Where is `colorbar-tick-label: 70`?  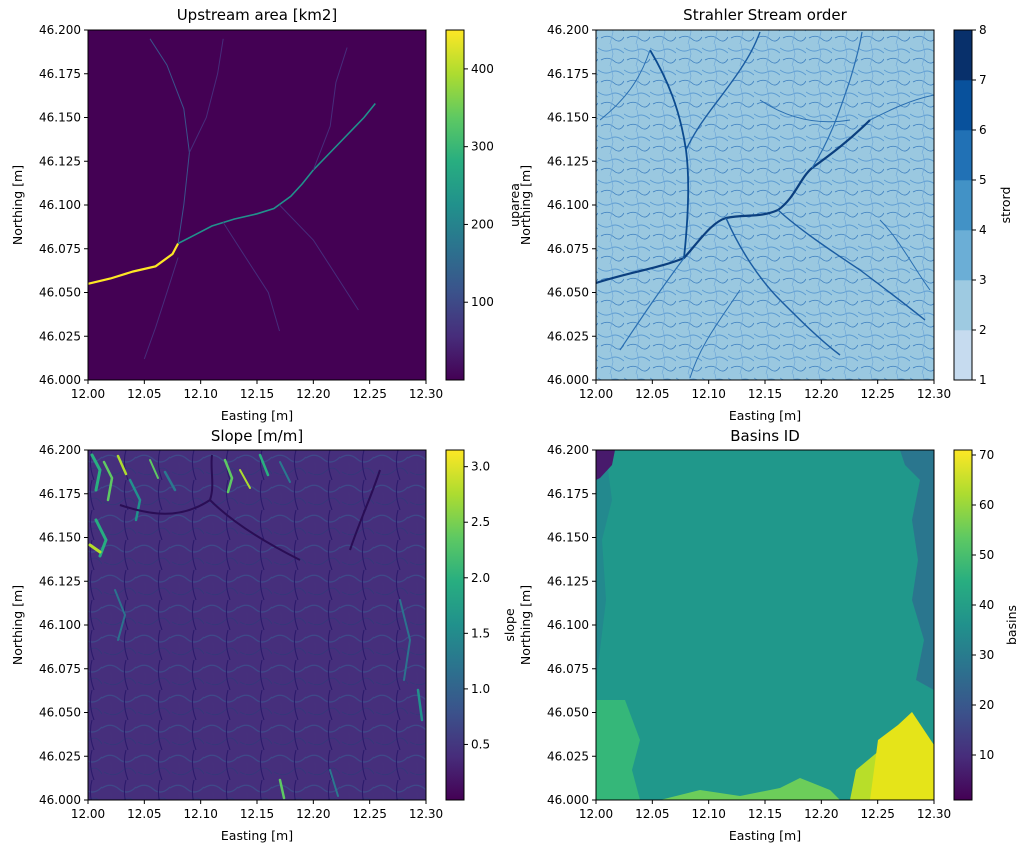
colorbar-tick-label: 70 is located at coordinates (986, 455).